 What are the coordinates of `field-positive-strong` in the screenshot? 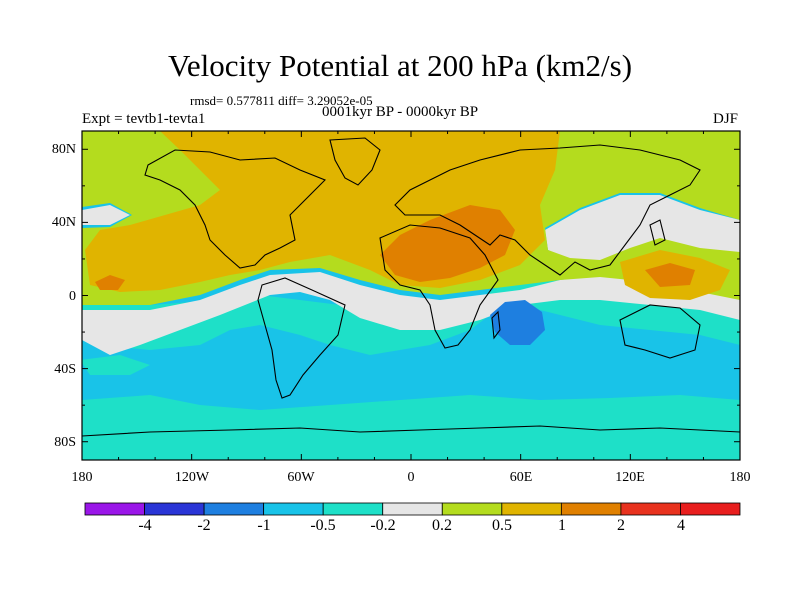 It's located at (447, 243).